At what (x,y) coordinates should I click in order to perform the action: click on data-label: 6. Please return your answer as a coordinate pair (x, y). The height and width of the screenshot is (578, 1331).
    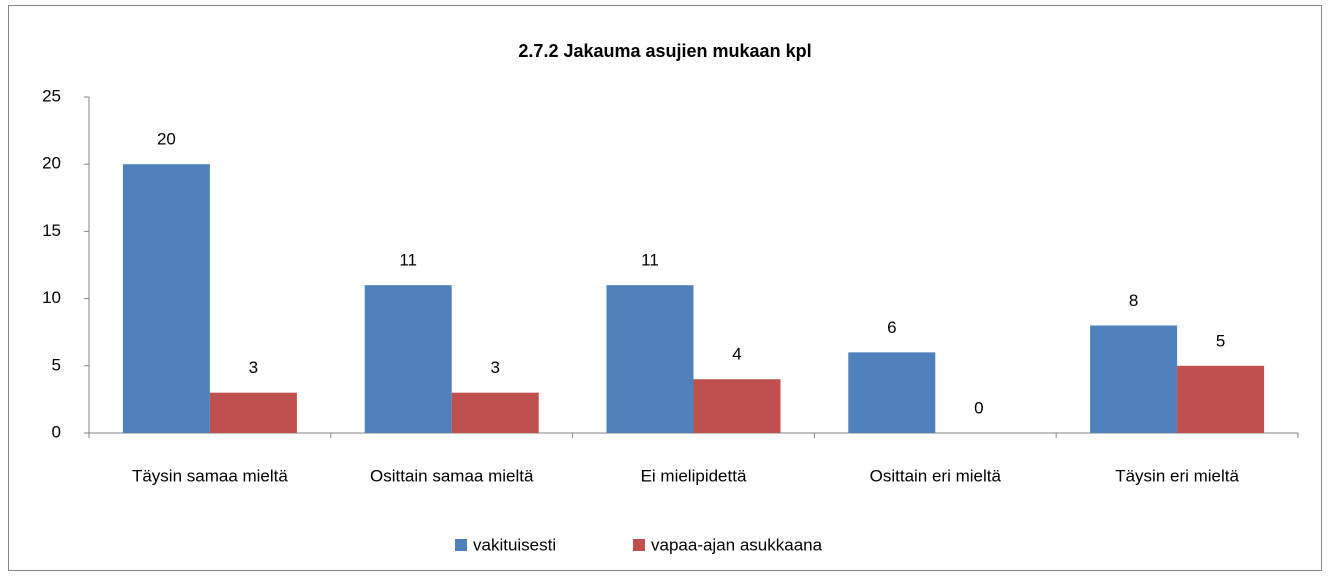
    Looking at the image, I should click on (891, 327).